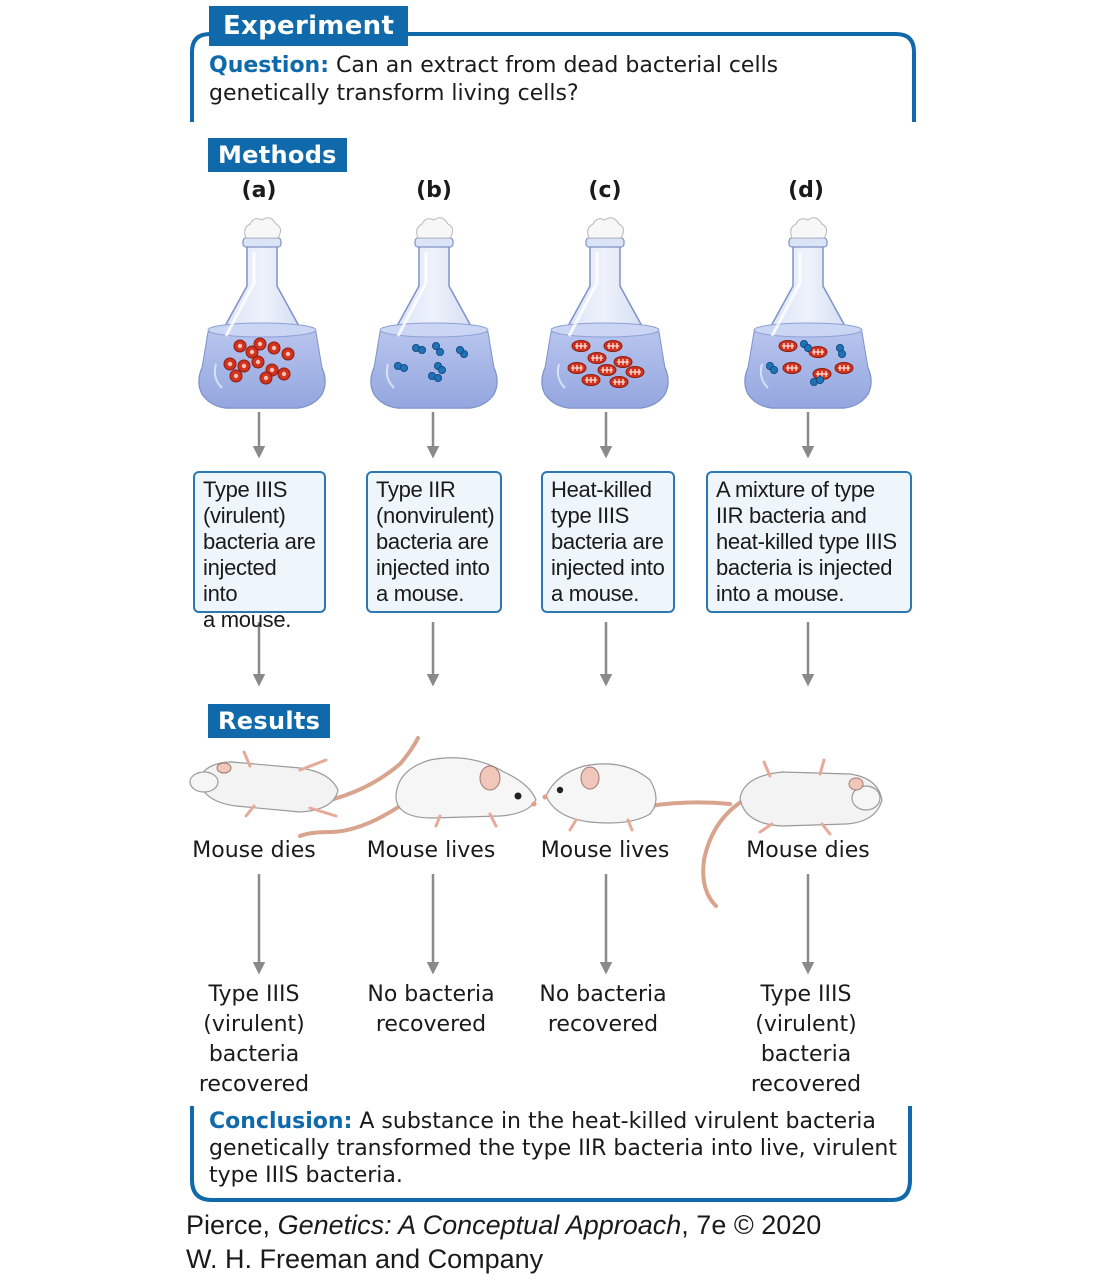 Image resolution: width=1100 pixels, height=1280 pixels. What do you see at coordinates (244, 515) in the screenshot?
I see `description-line: (virulent)` at bounding box center [244, 515].